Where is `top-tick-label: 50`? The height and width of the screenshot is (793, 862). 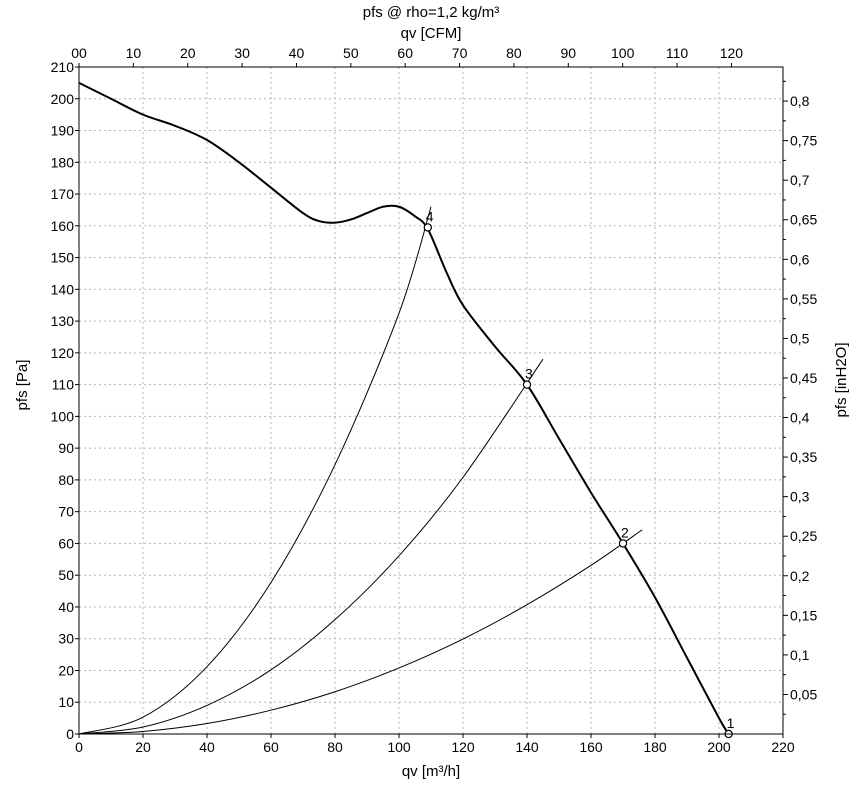 top-tick-label: 50 is located at coordinates (351, 53).